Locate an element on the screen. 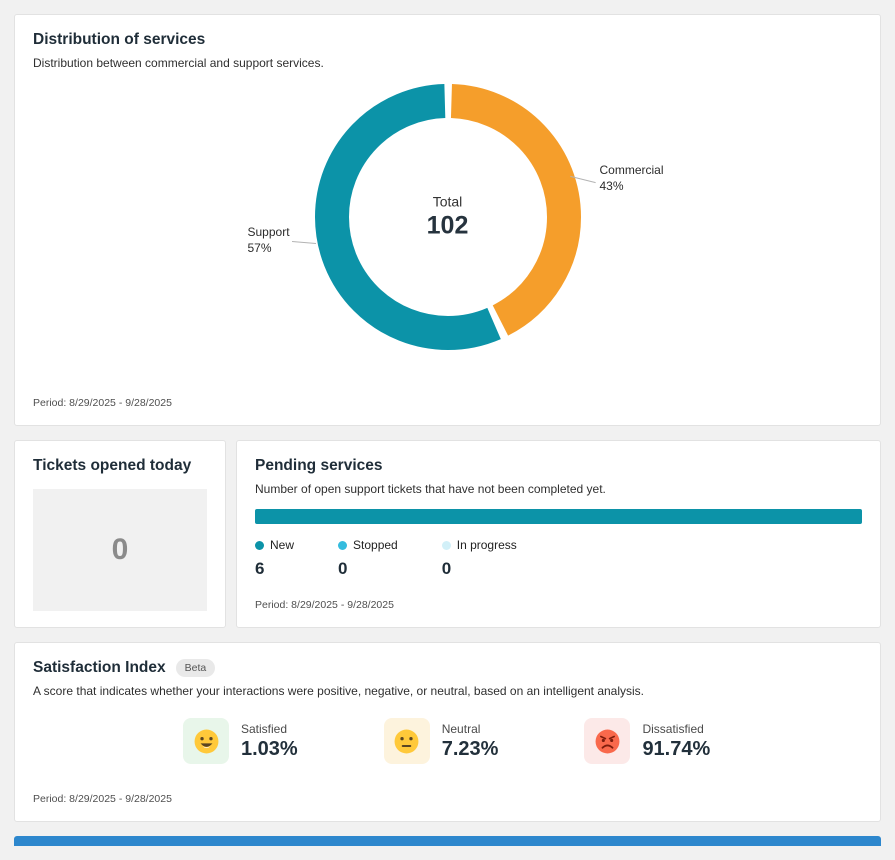 This screenshot has height=860, width=895. satisfied-text: Satisfied 1.03% is located at coordinates (269, 741).